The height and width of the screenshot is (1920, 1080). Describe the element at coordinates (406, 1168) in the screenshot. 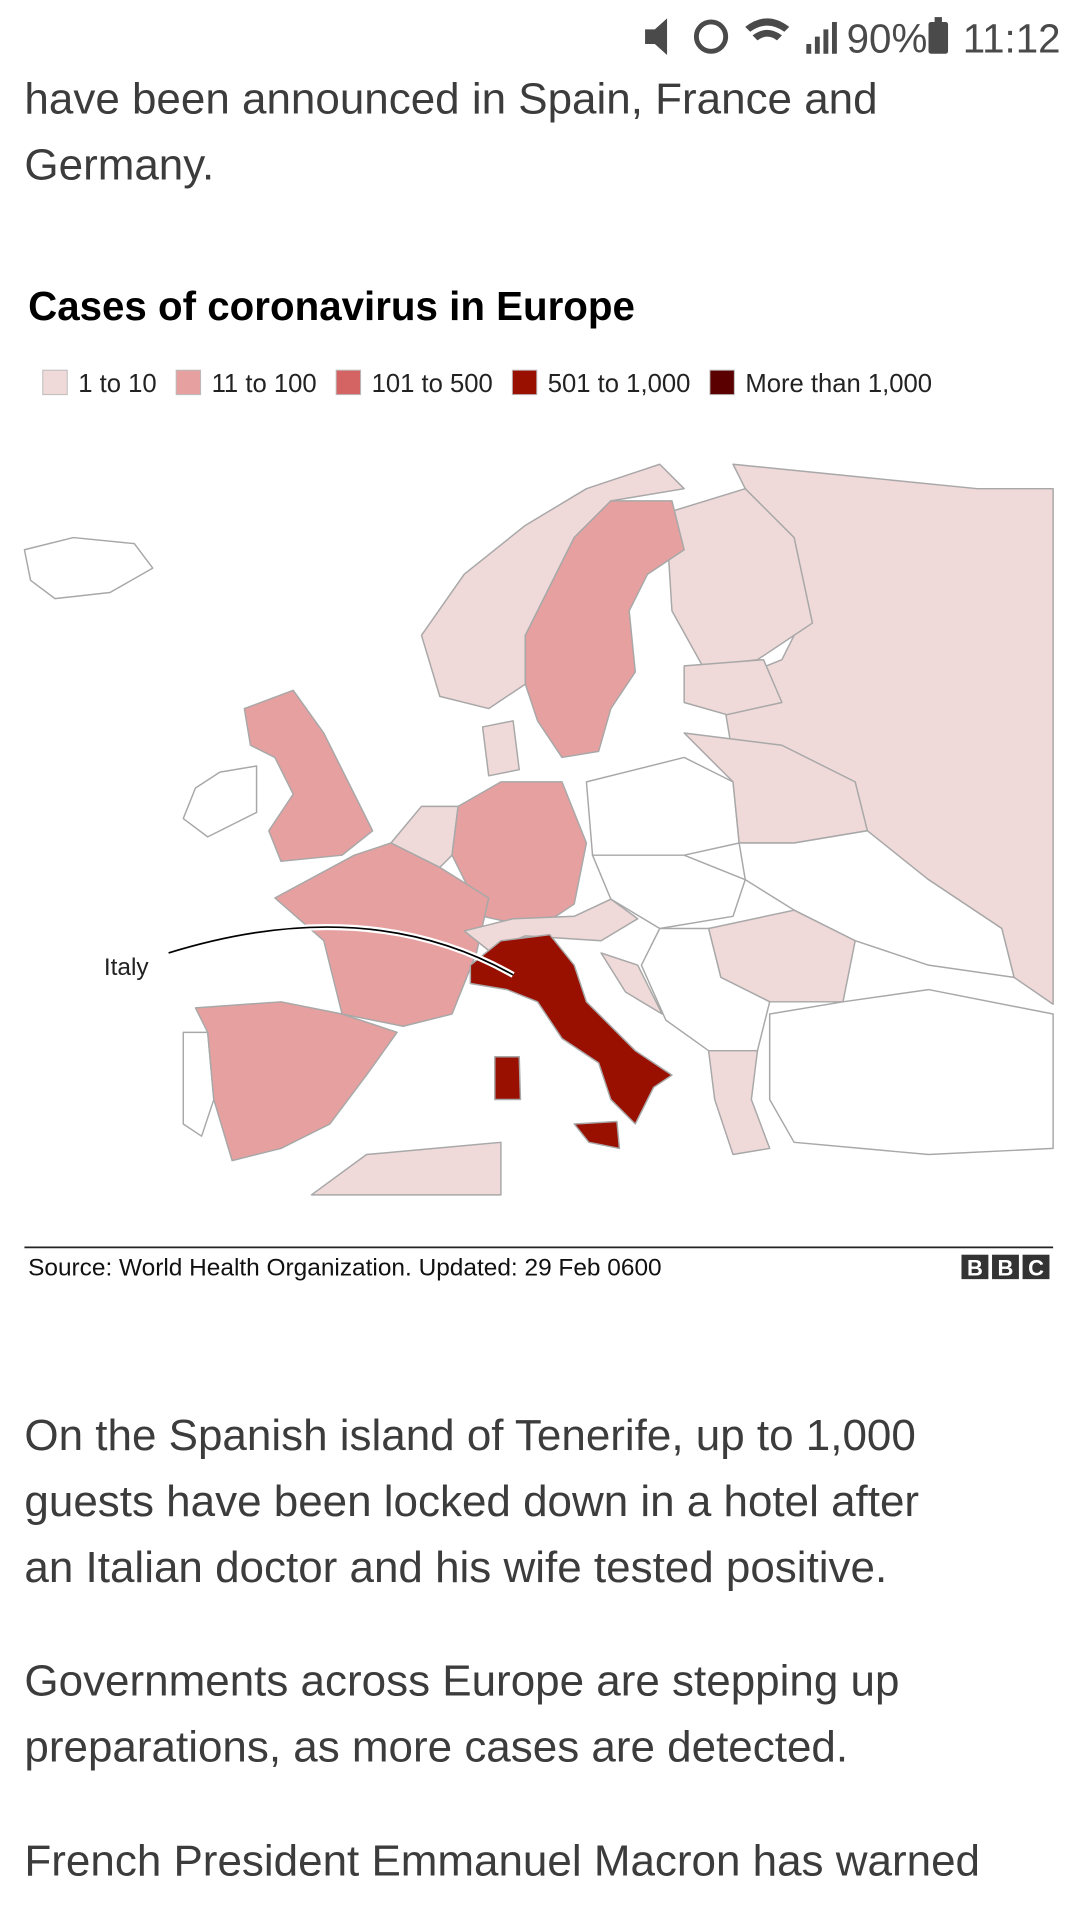

I see `algeria` at that location.